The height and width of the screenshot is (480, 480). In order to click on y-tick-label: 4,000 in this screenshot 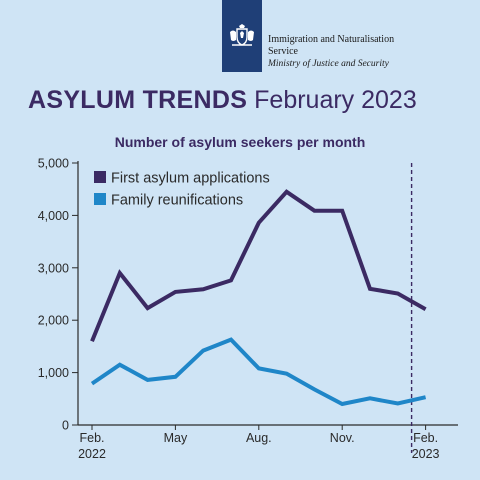, I will do `click(53, 216)`.